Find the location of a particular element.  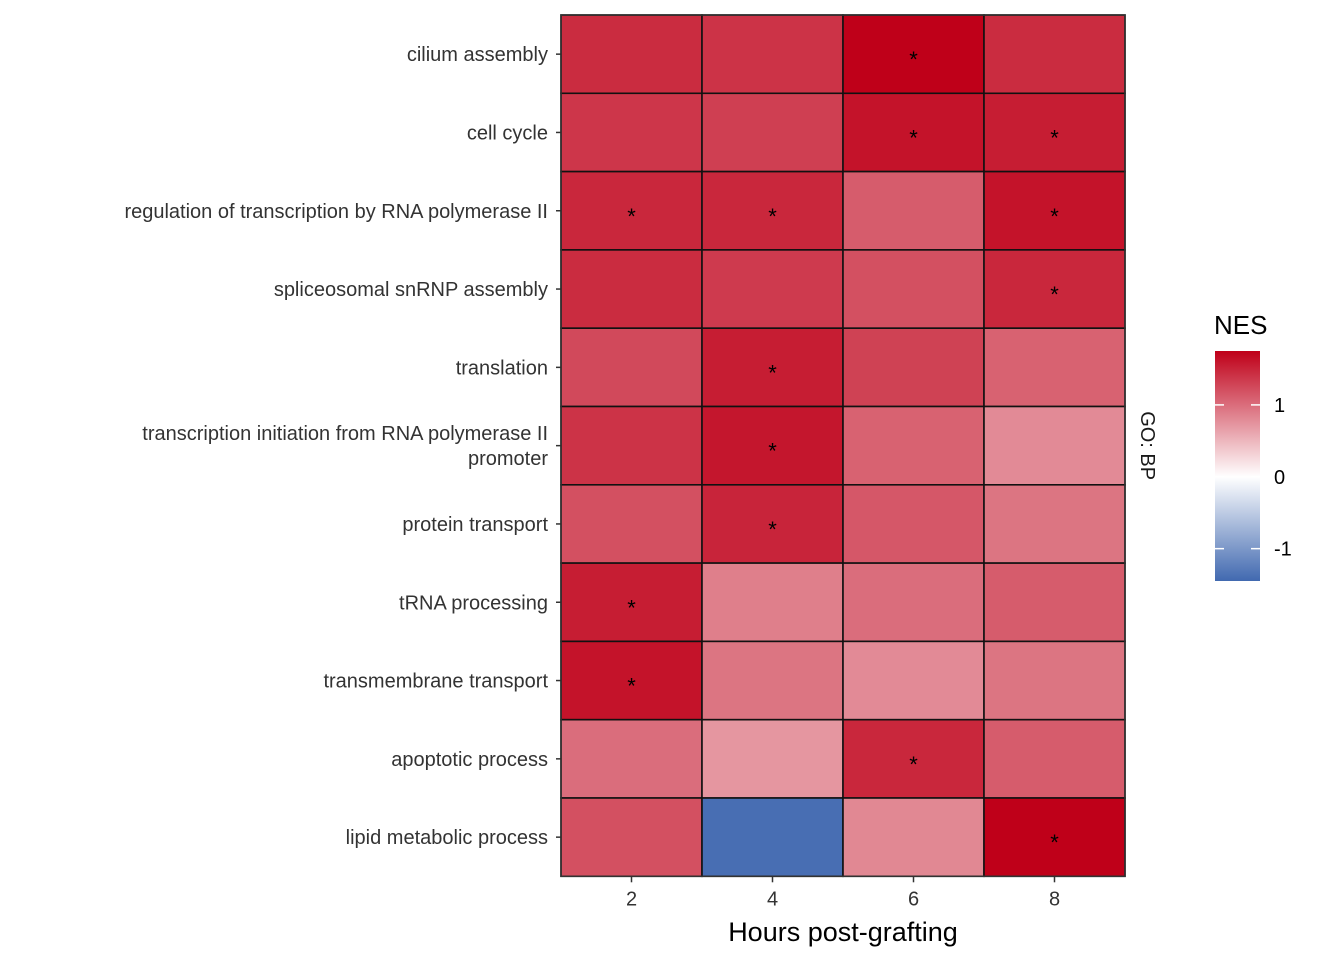

y-tick-label: translation is located at coordinates (502, 368).